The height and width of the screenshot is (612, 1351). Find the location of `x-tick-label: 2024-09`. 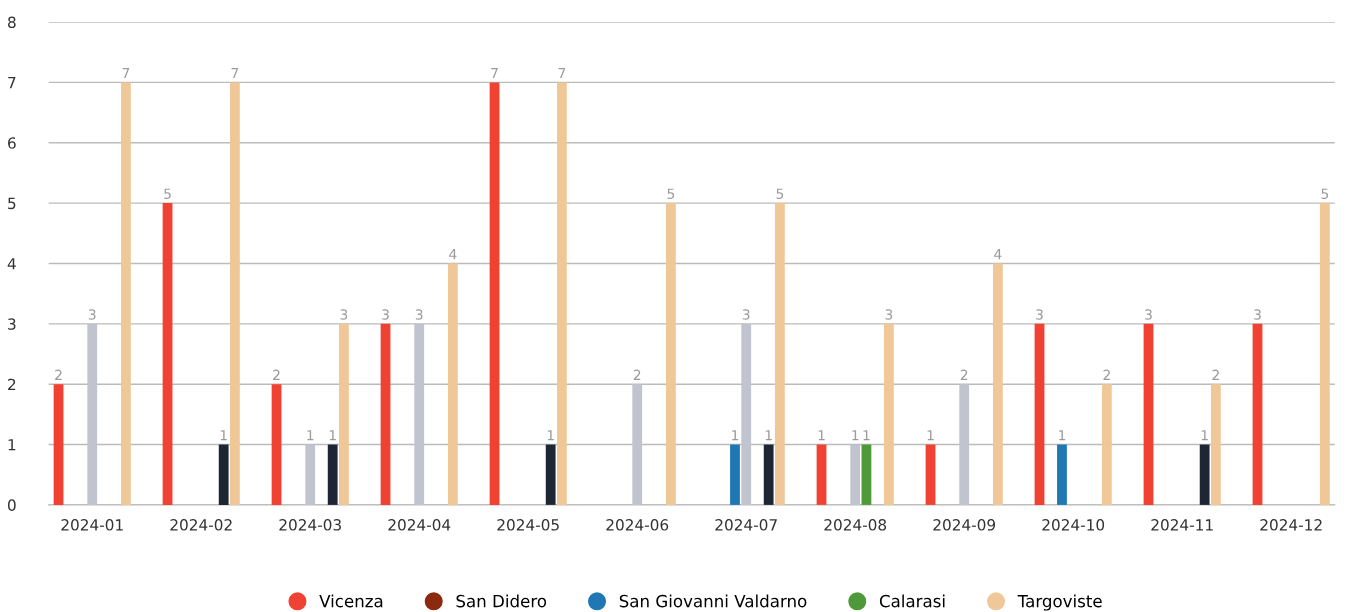

x-tick-label: 2024-09 is located at coordinates (964, 525).